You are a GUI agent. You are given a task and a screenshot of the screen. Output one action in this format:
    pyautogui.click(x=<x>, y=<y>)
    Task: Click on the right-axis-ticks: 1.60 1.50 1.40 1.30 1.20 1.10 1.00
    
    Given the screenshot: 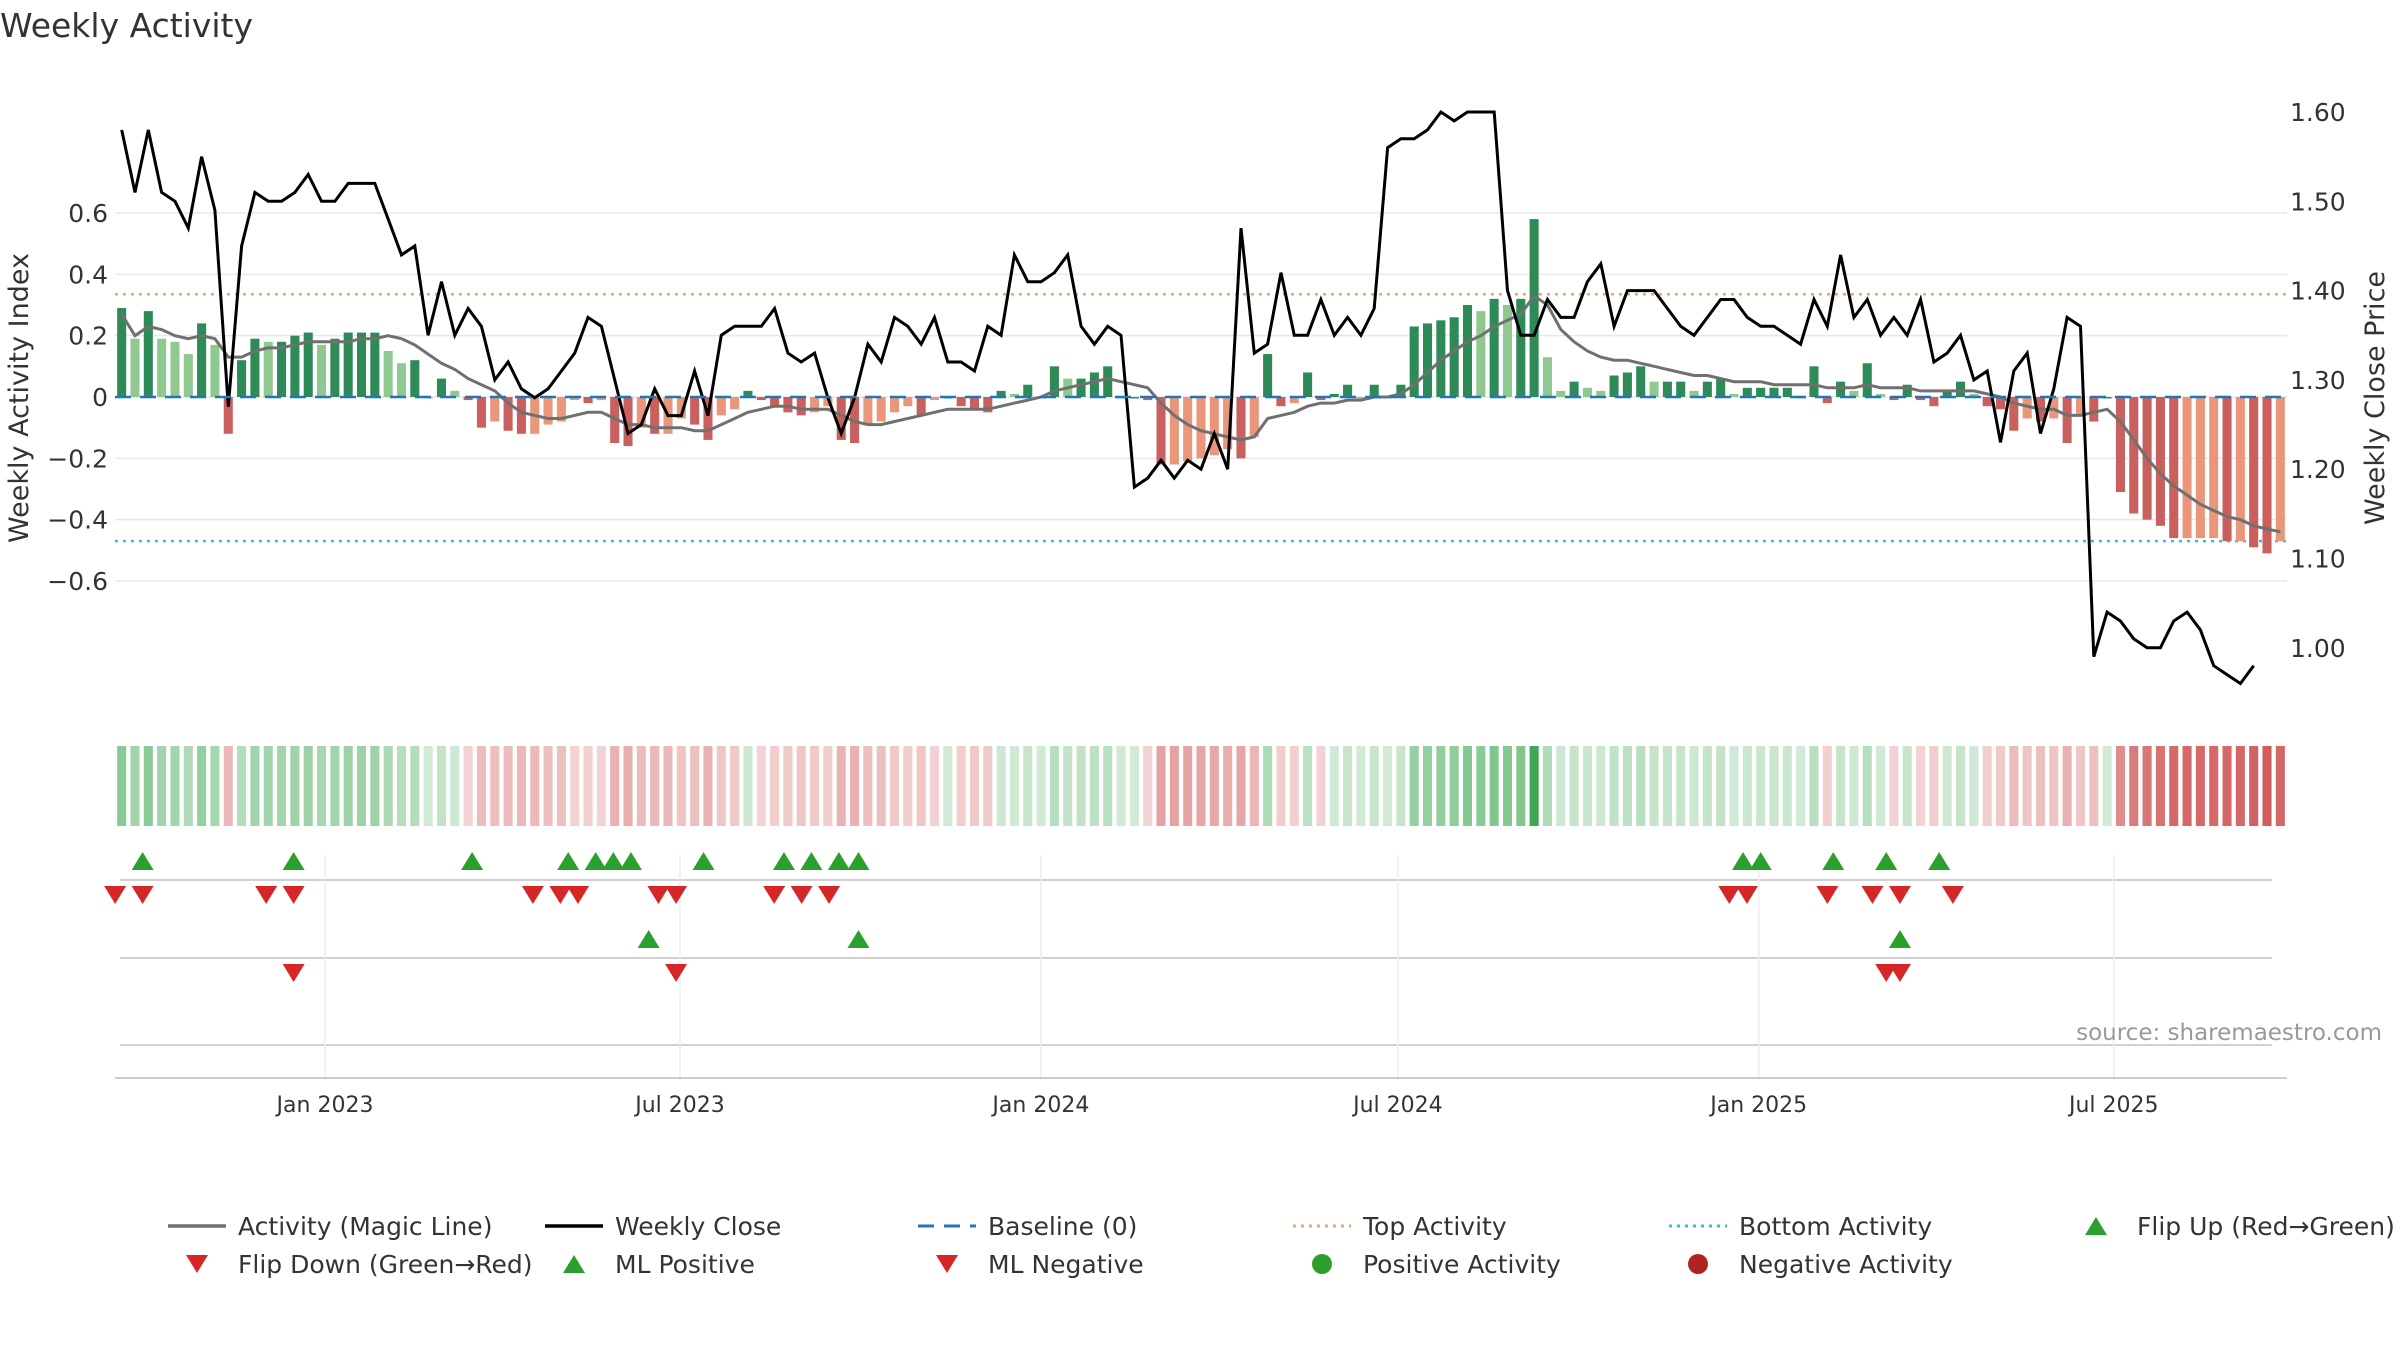 What is the action you would take?
    pyautogui.click(x=2318, y=380)
    